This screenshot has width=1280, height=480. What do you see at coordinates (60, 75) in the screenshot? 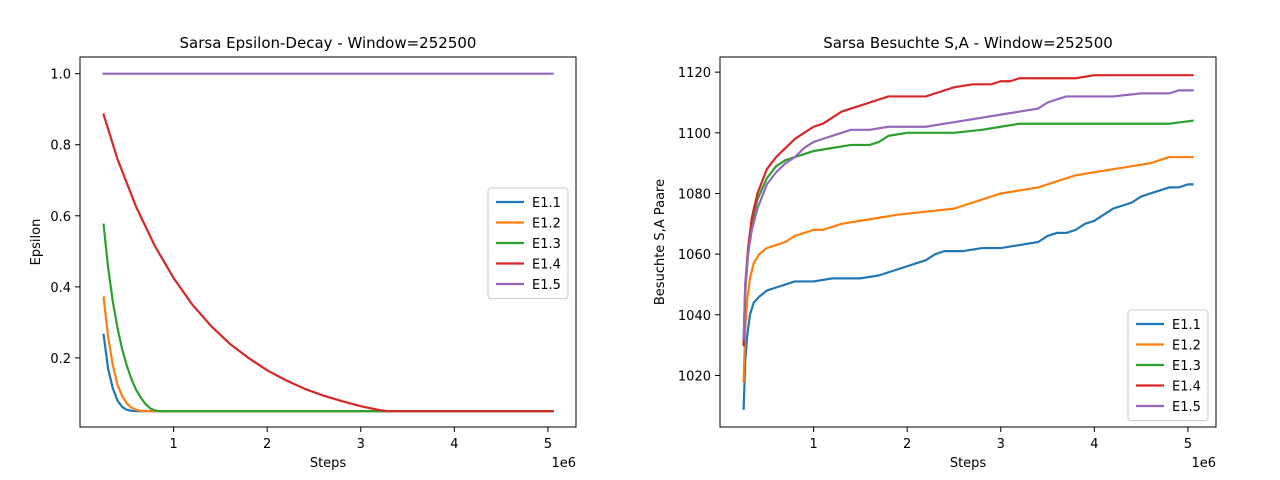
I see `y-tick-label: 1.0` at bounding box center [60, 75].